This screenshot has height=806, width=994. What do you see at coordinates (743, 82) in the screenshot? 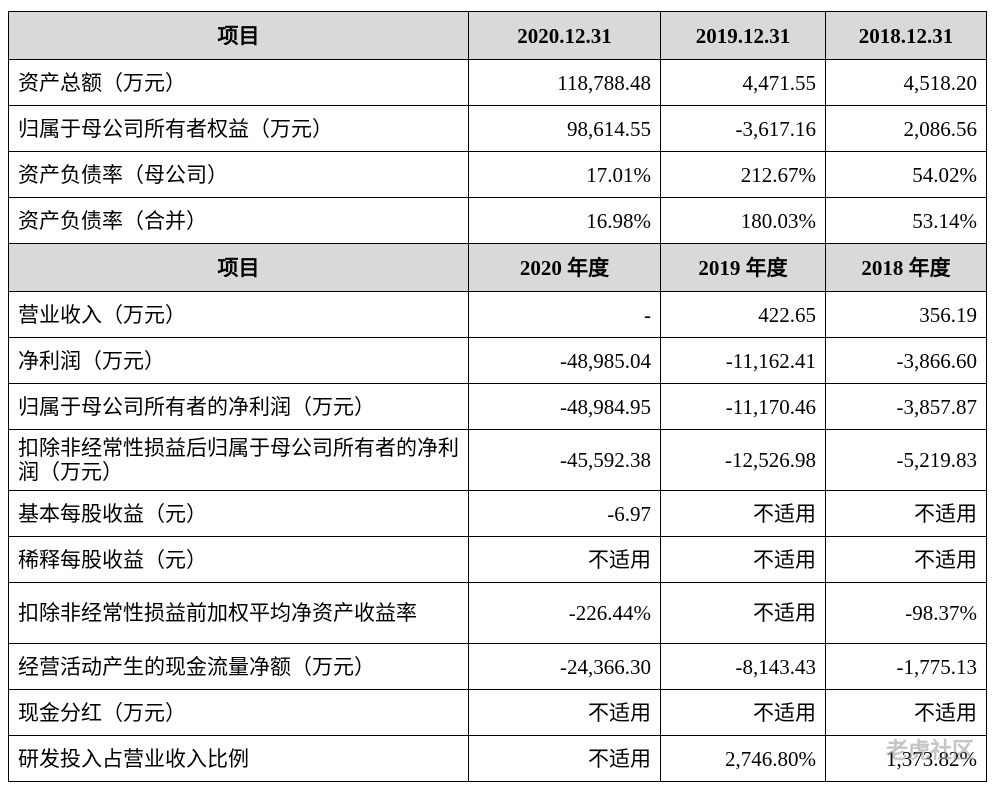
I see `value-cell: 4,471.55` at bounding box center [743, 82].